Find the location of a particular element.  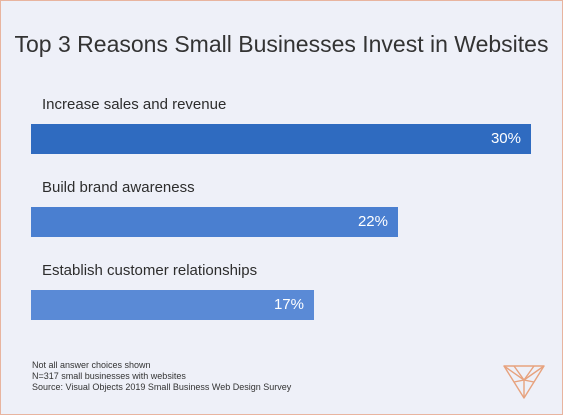

bar: 30% is located at coordinates (281, 139).